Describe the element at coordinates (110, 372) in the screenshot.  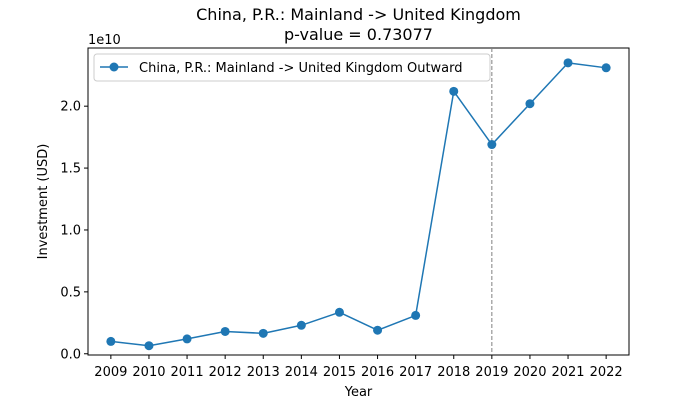
I see `x-tick-label: 2009` at that location.